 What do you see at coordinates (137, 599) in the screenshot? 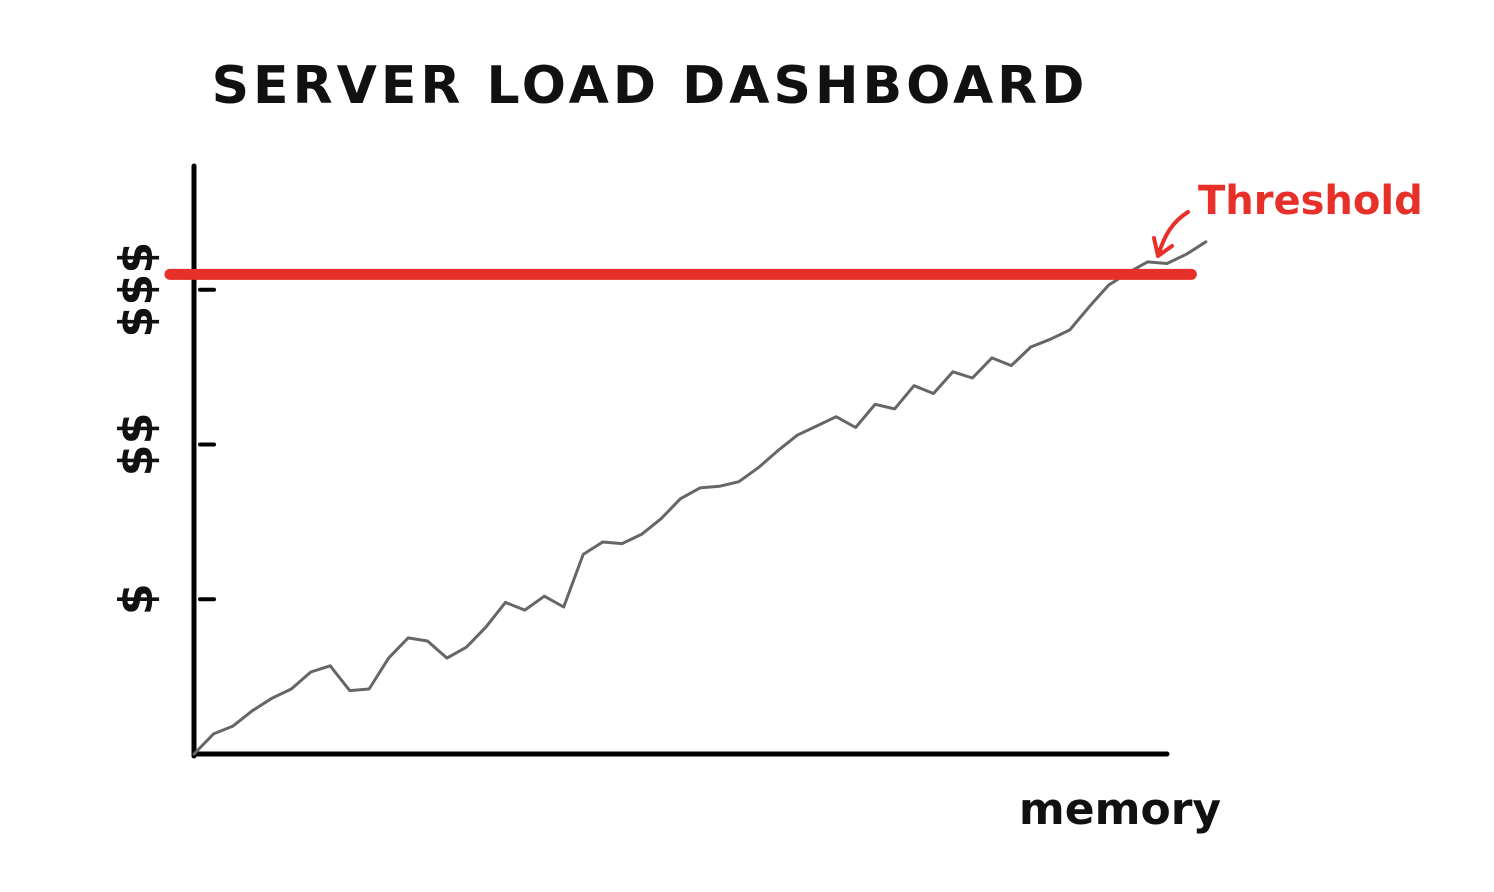
I see `y-tick-label: $` at bounding box center [137, 599].